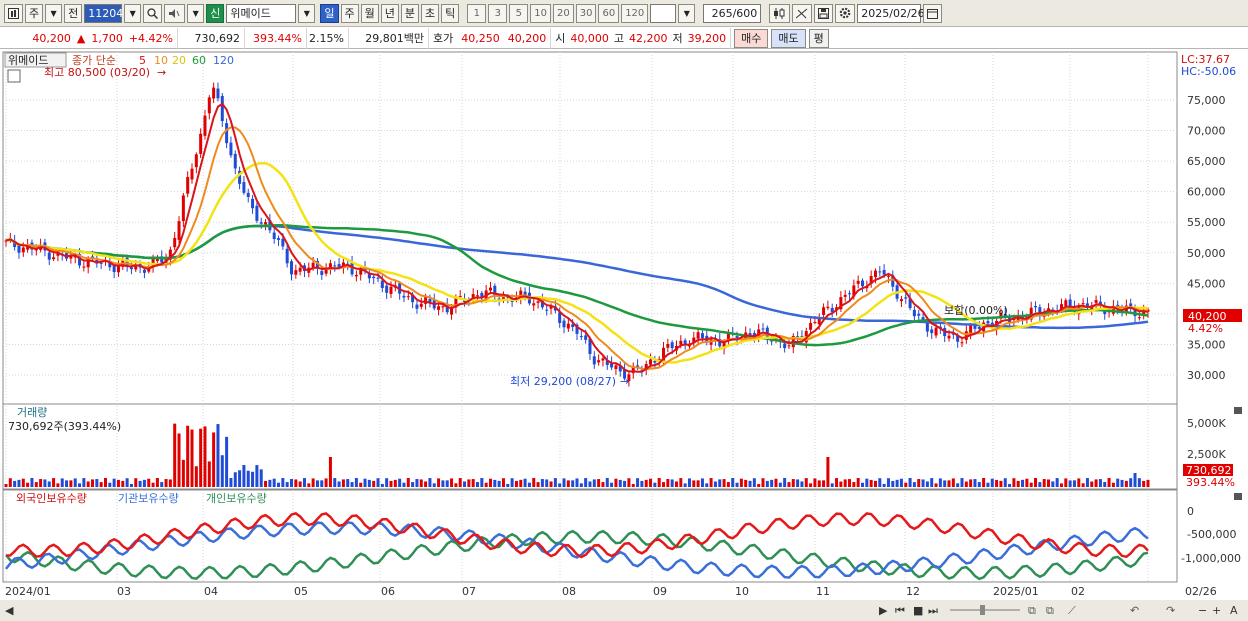 The width and height of the screenshot is (1248, 621). Describe the element at coordinates (215, 13) in the screenshot. I see `new-badge-label: 신` at that location.